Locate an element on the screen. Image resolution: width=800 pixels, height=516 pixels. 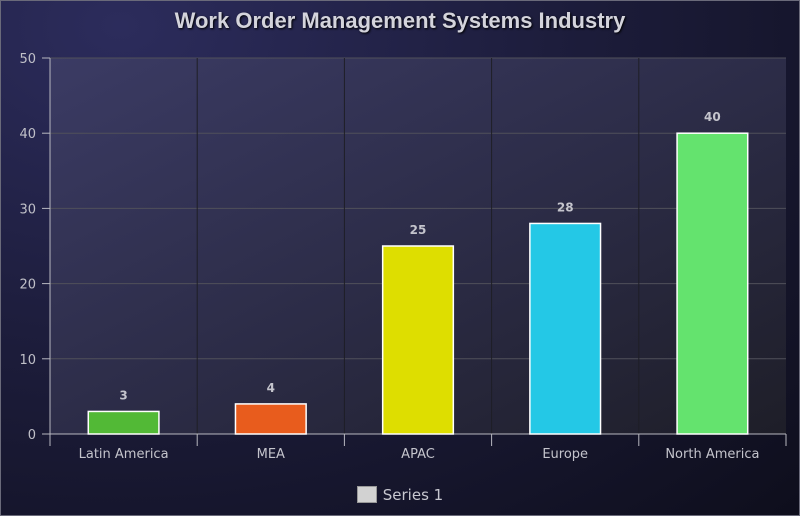
data-label: 40 is located at coordinates (712, 117).